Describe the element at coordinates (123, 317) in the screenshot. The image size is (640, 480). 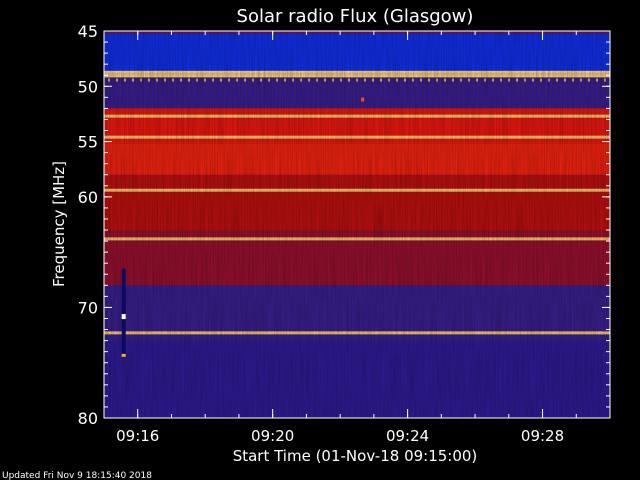
I see `burst-peak` at that location.